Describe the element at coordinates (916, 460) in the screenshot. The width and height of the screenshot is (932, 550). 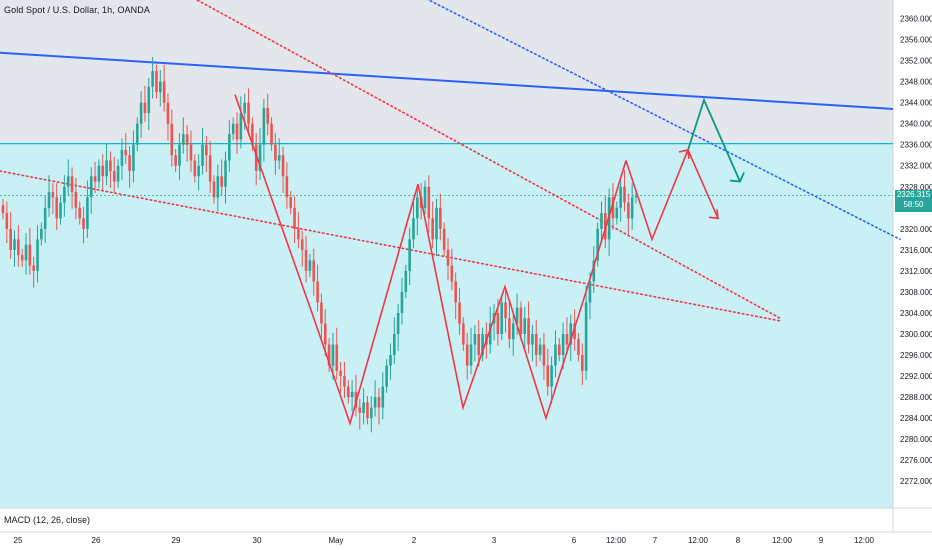
I see `y-tick-label: 2276.000` at that location.